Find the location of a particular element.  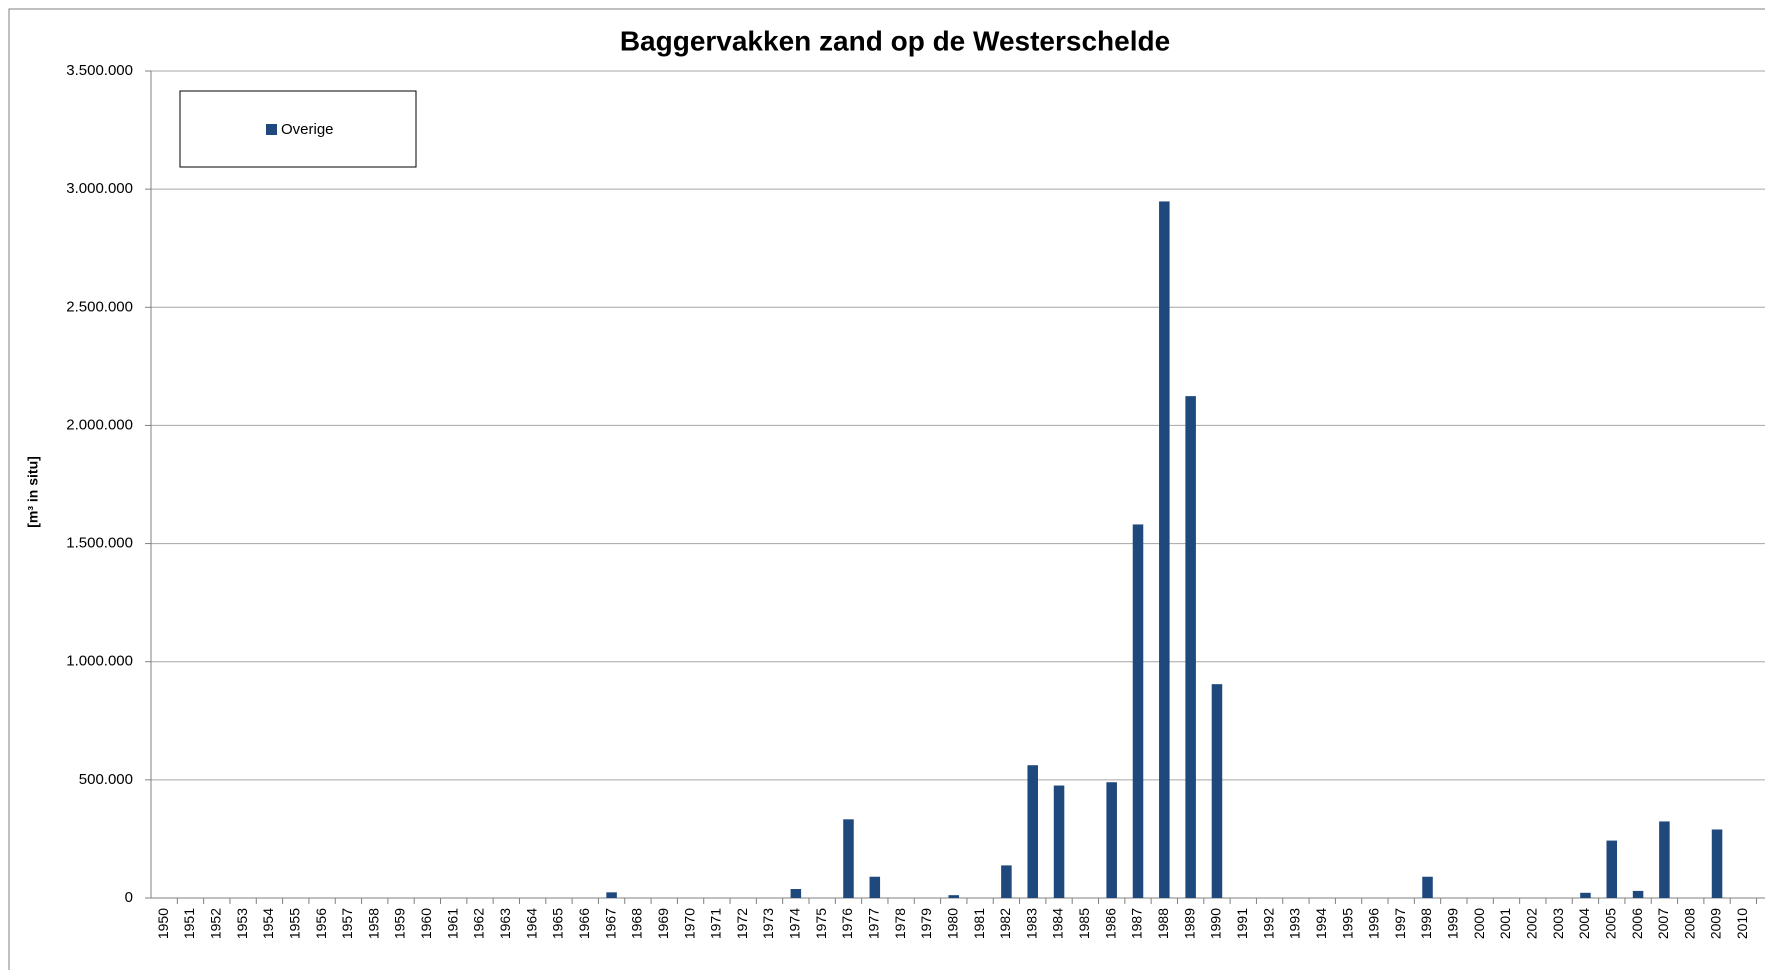

x-tick-label: 2003 is located at coordinates (1558, 923).